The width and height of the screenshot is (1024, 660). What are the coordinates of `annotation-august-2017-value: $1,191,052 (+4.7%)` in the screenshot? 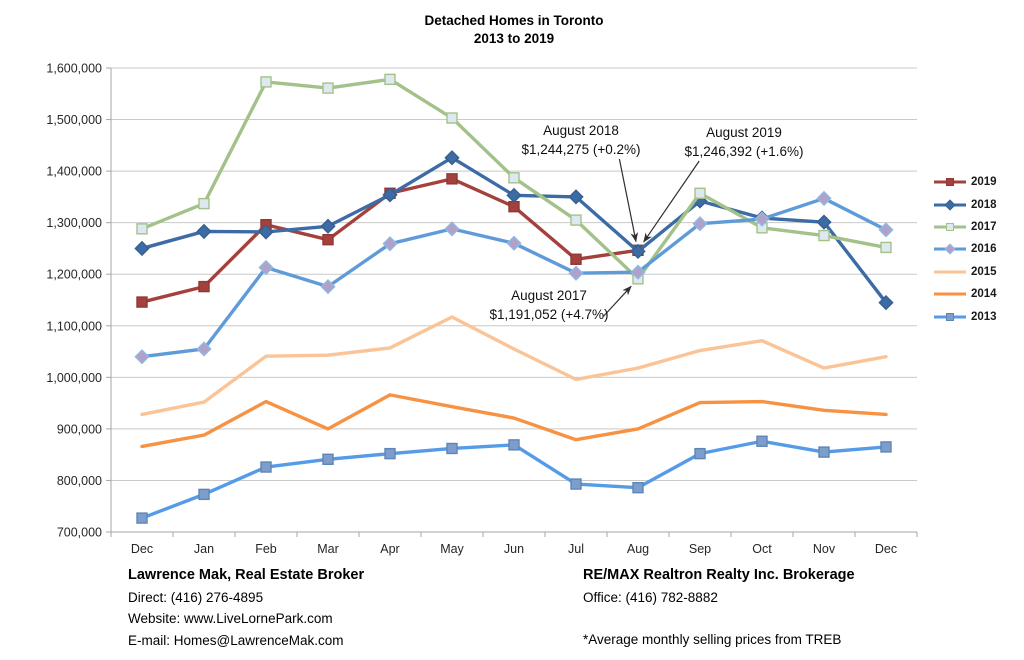 It's located at (549, 314).